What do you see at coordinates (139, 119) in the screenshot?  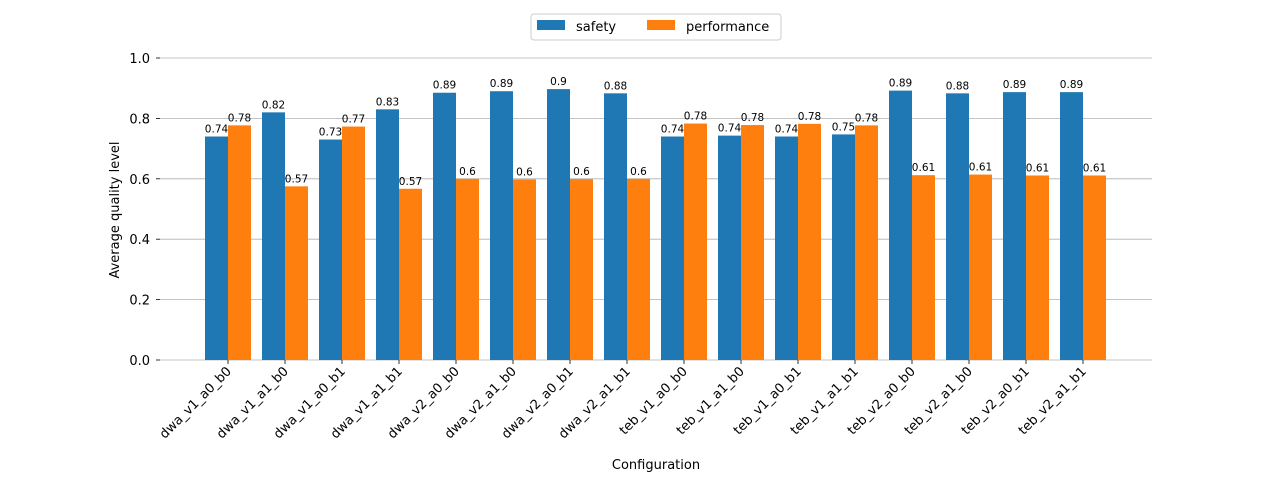 I see `y-tick-label: 0.8` at bounding box center [139, 119].